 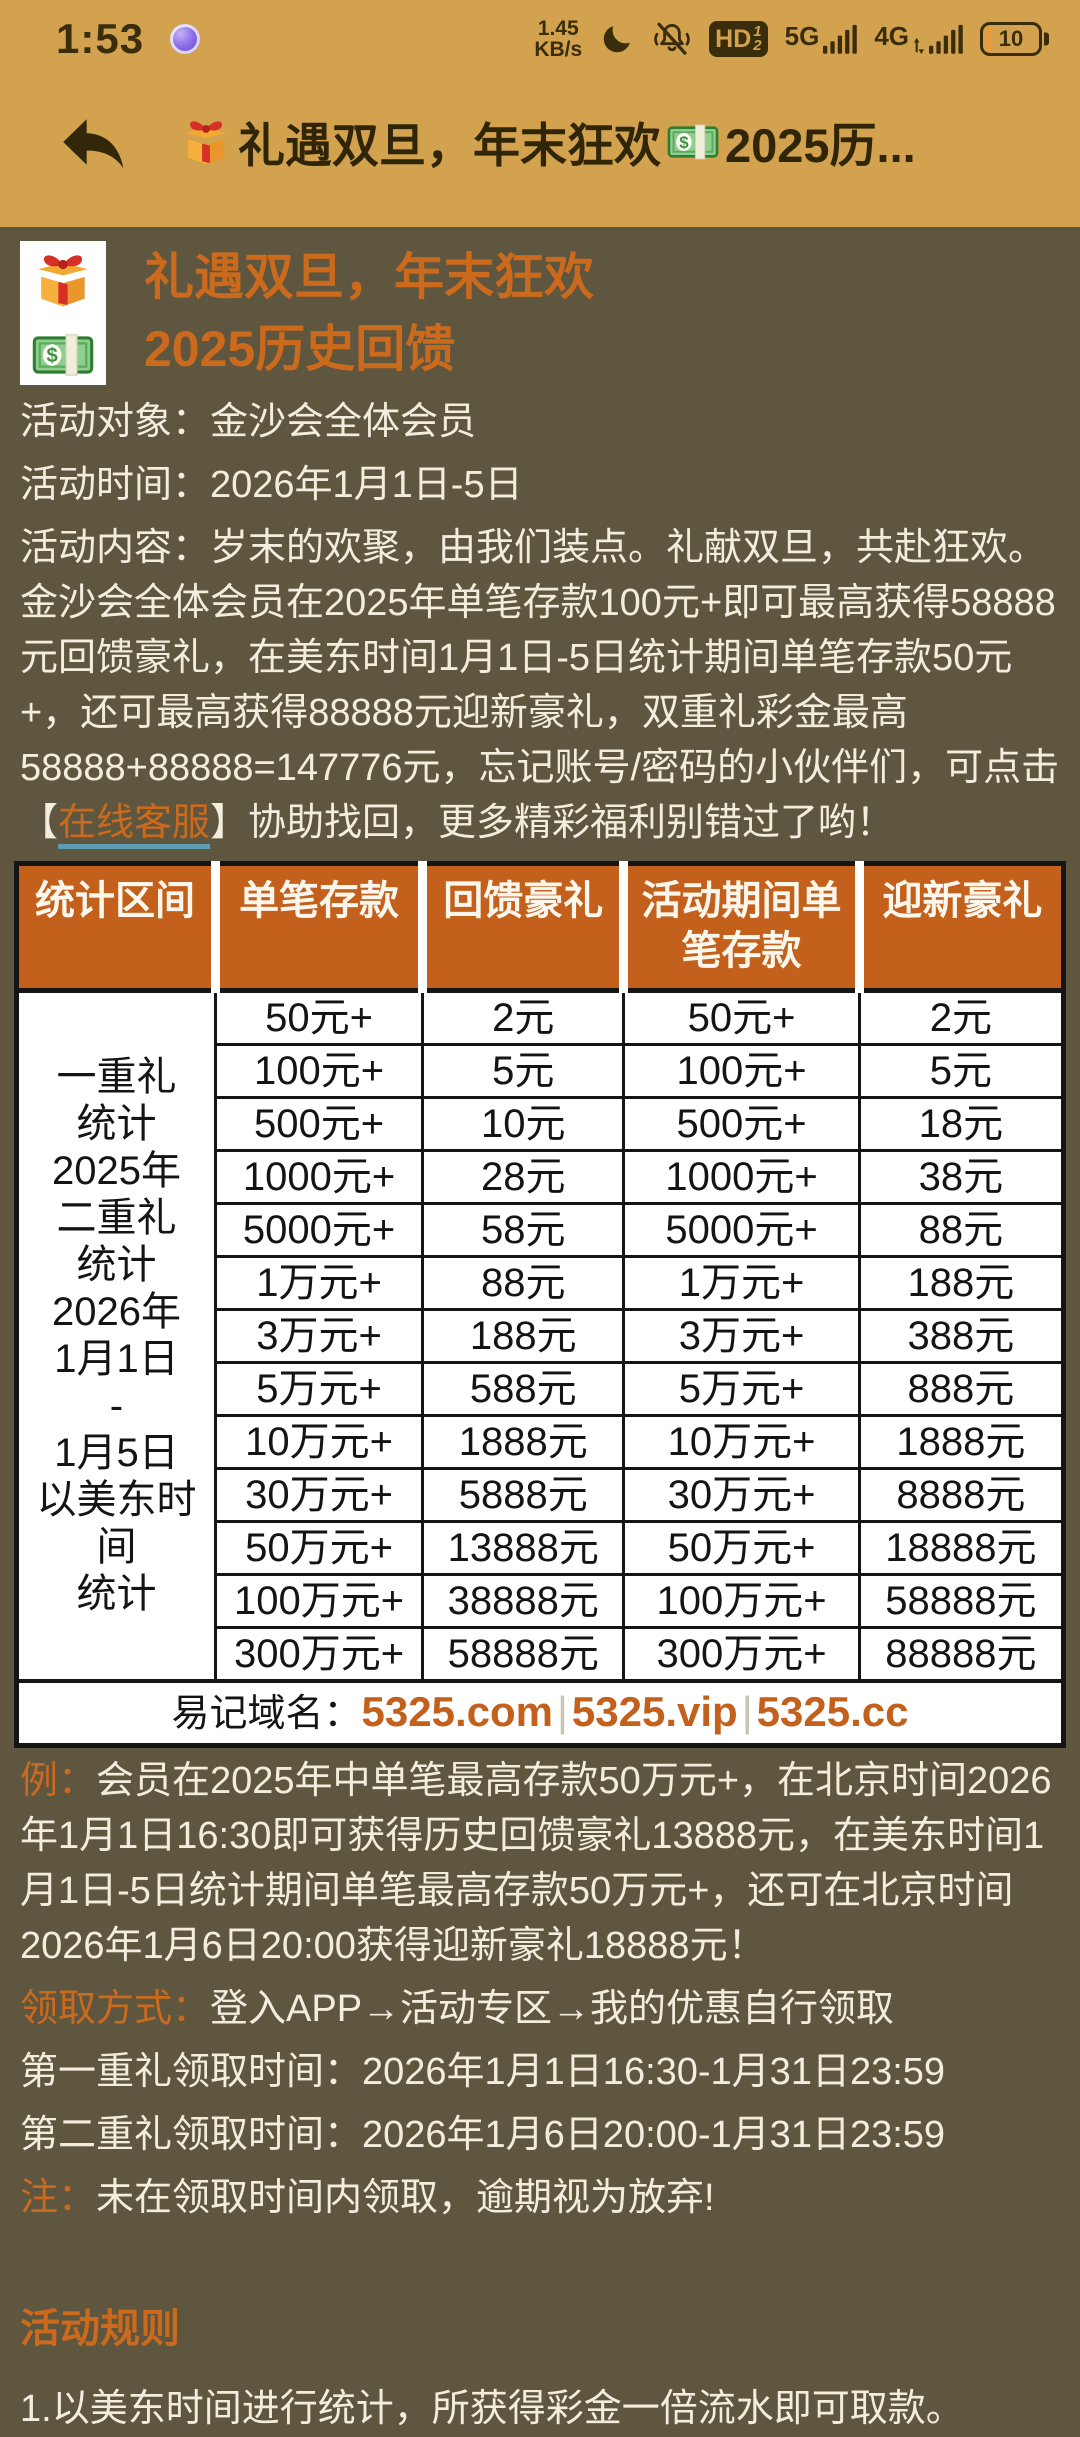 I want to click on table-cell: 588元, so click(x=523, y=1389).